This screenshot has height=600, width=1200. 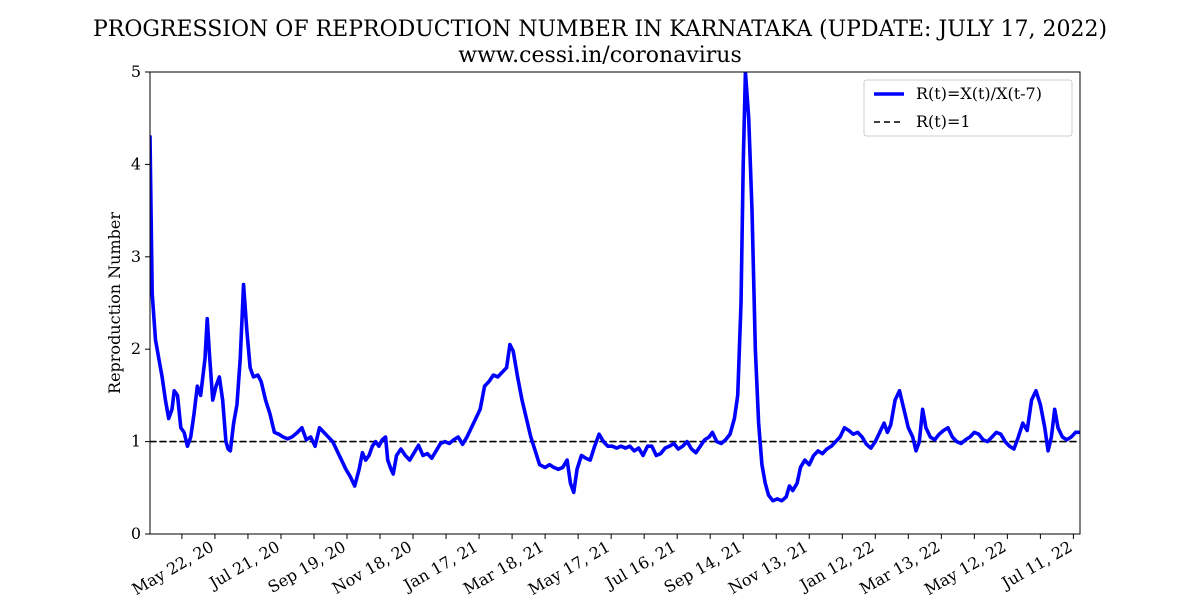 What do you see at coordinates (173, 568) in the screenshot?
I see `x-tick-label: May 22, 20` at bounding box center [173, 568].